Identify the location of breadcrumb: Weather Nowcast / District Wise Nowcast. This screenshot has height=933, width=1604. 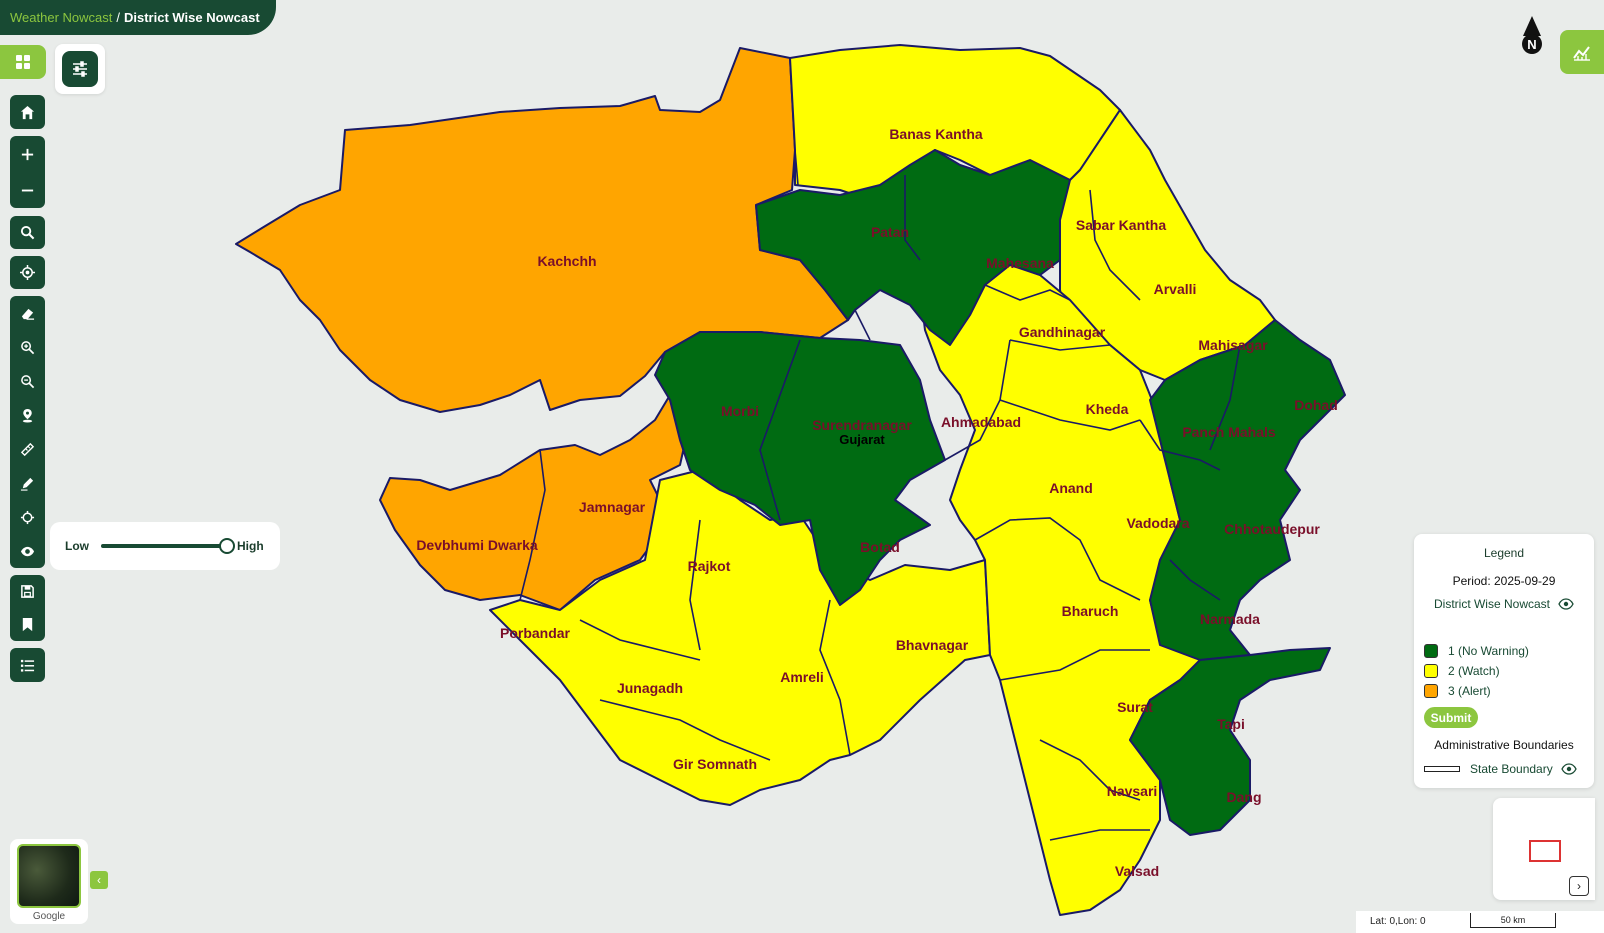
(138, 17).